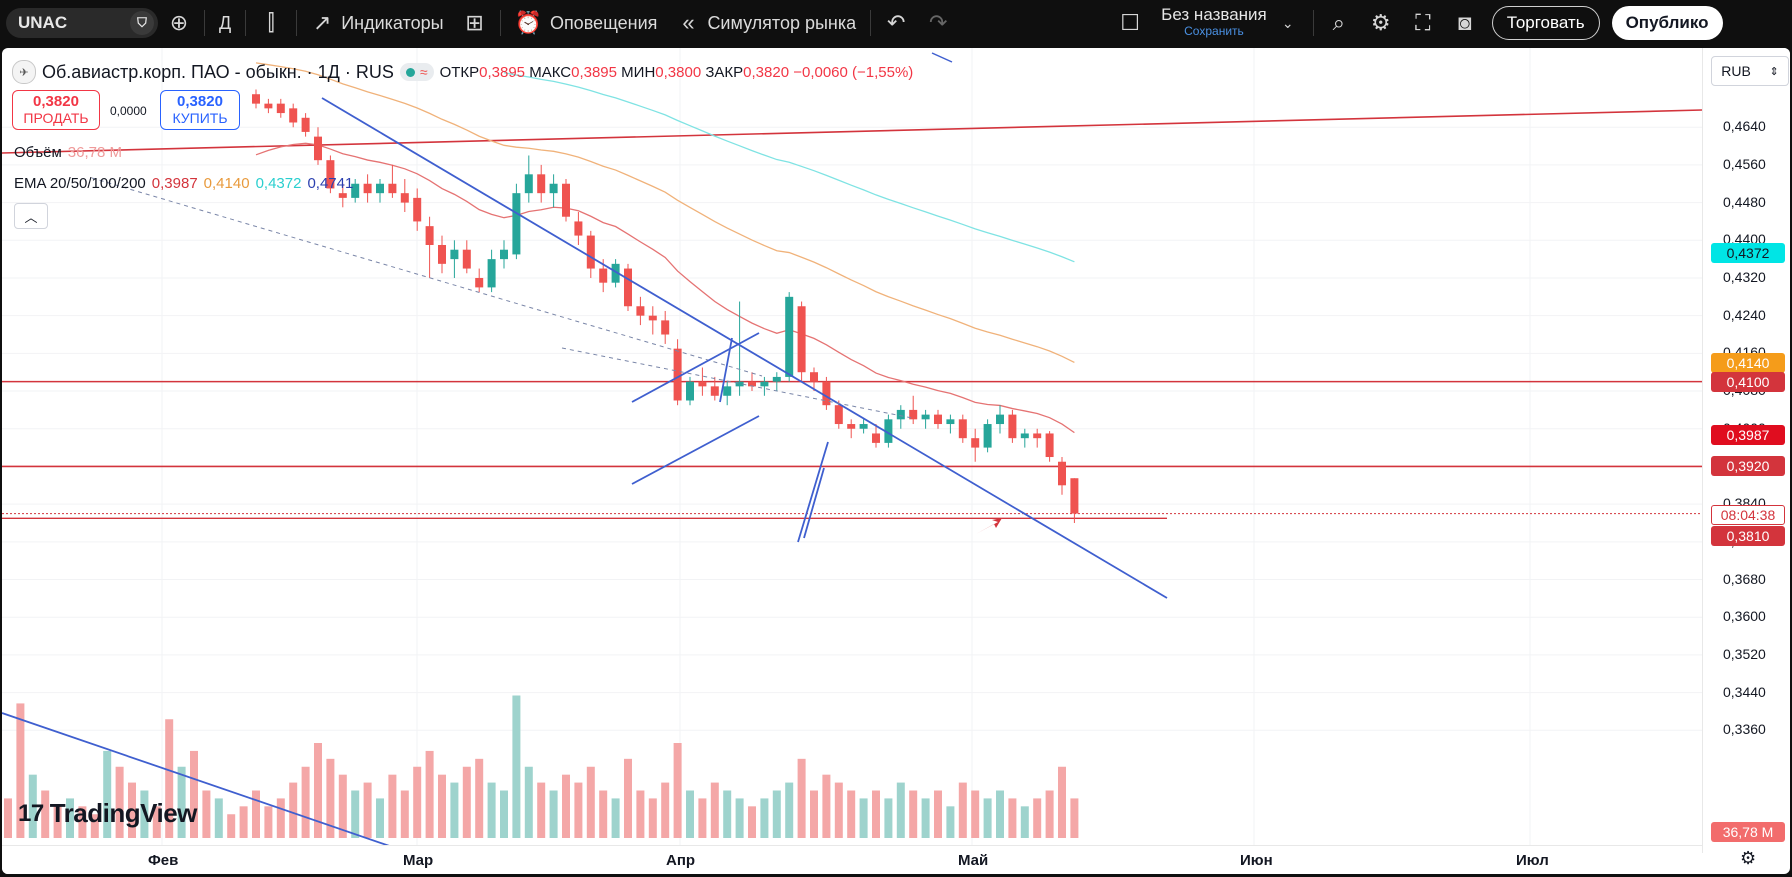 The image size is (1792, 877). I want to click on wedge-line, so click(814, 503).